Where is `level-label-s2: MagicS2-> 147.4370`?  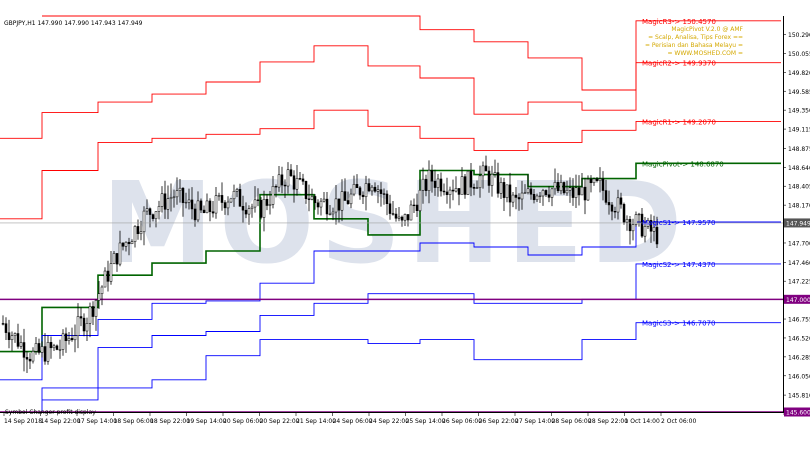
level-label-s2: MagicS2-> 147.4370 is located at coordinates (678, 265).